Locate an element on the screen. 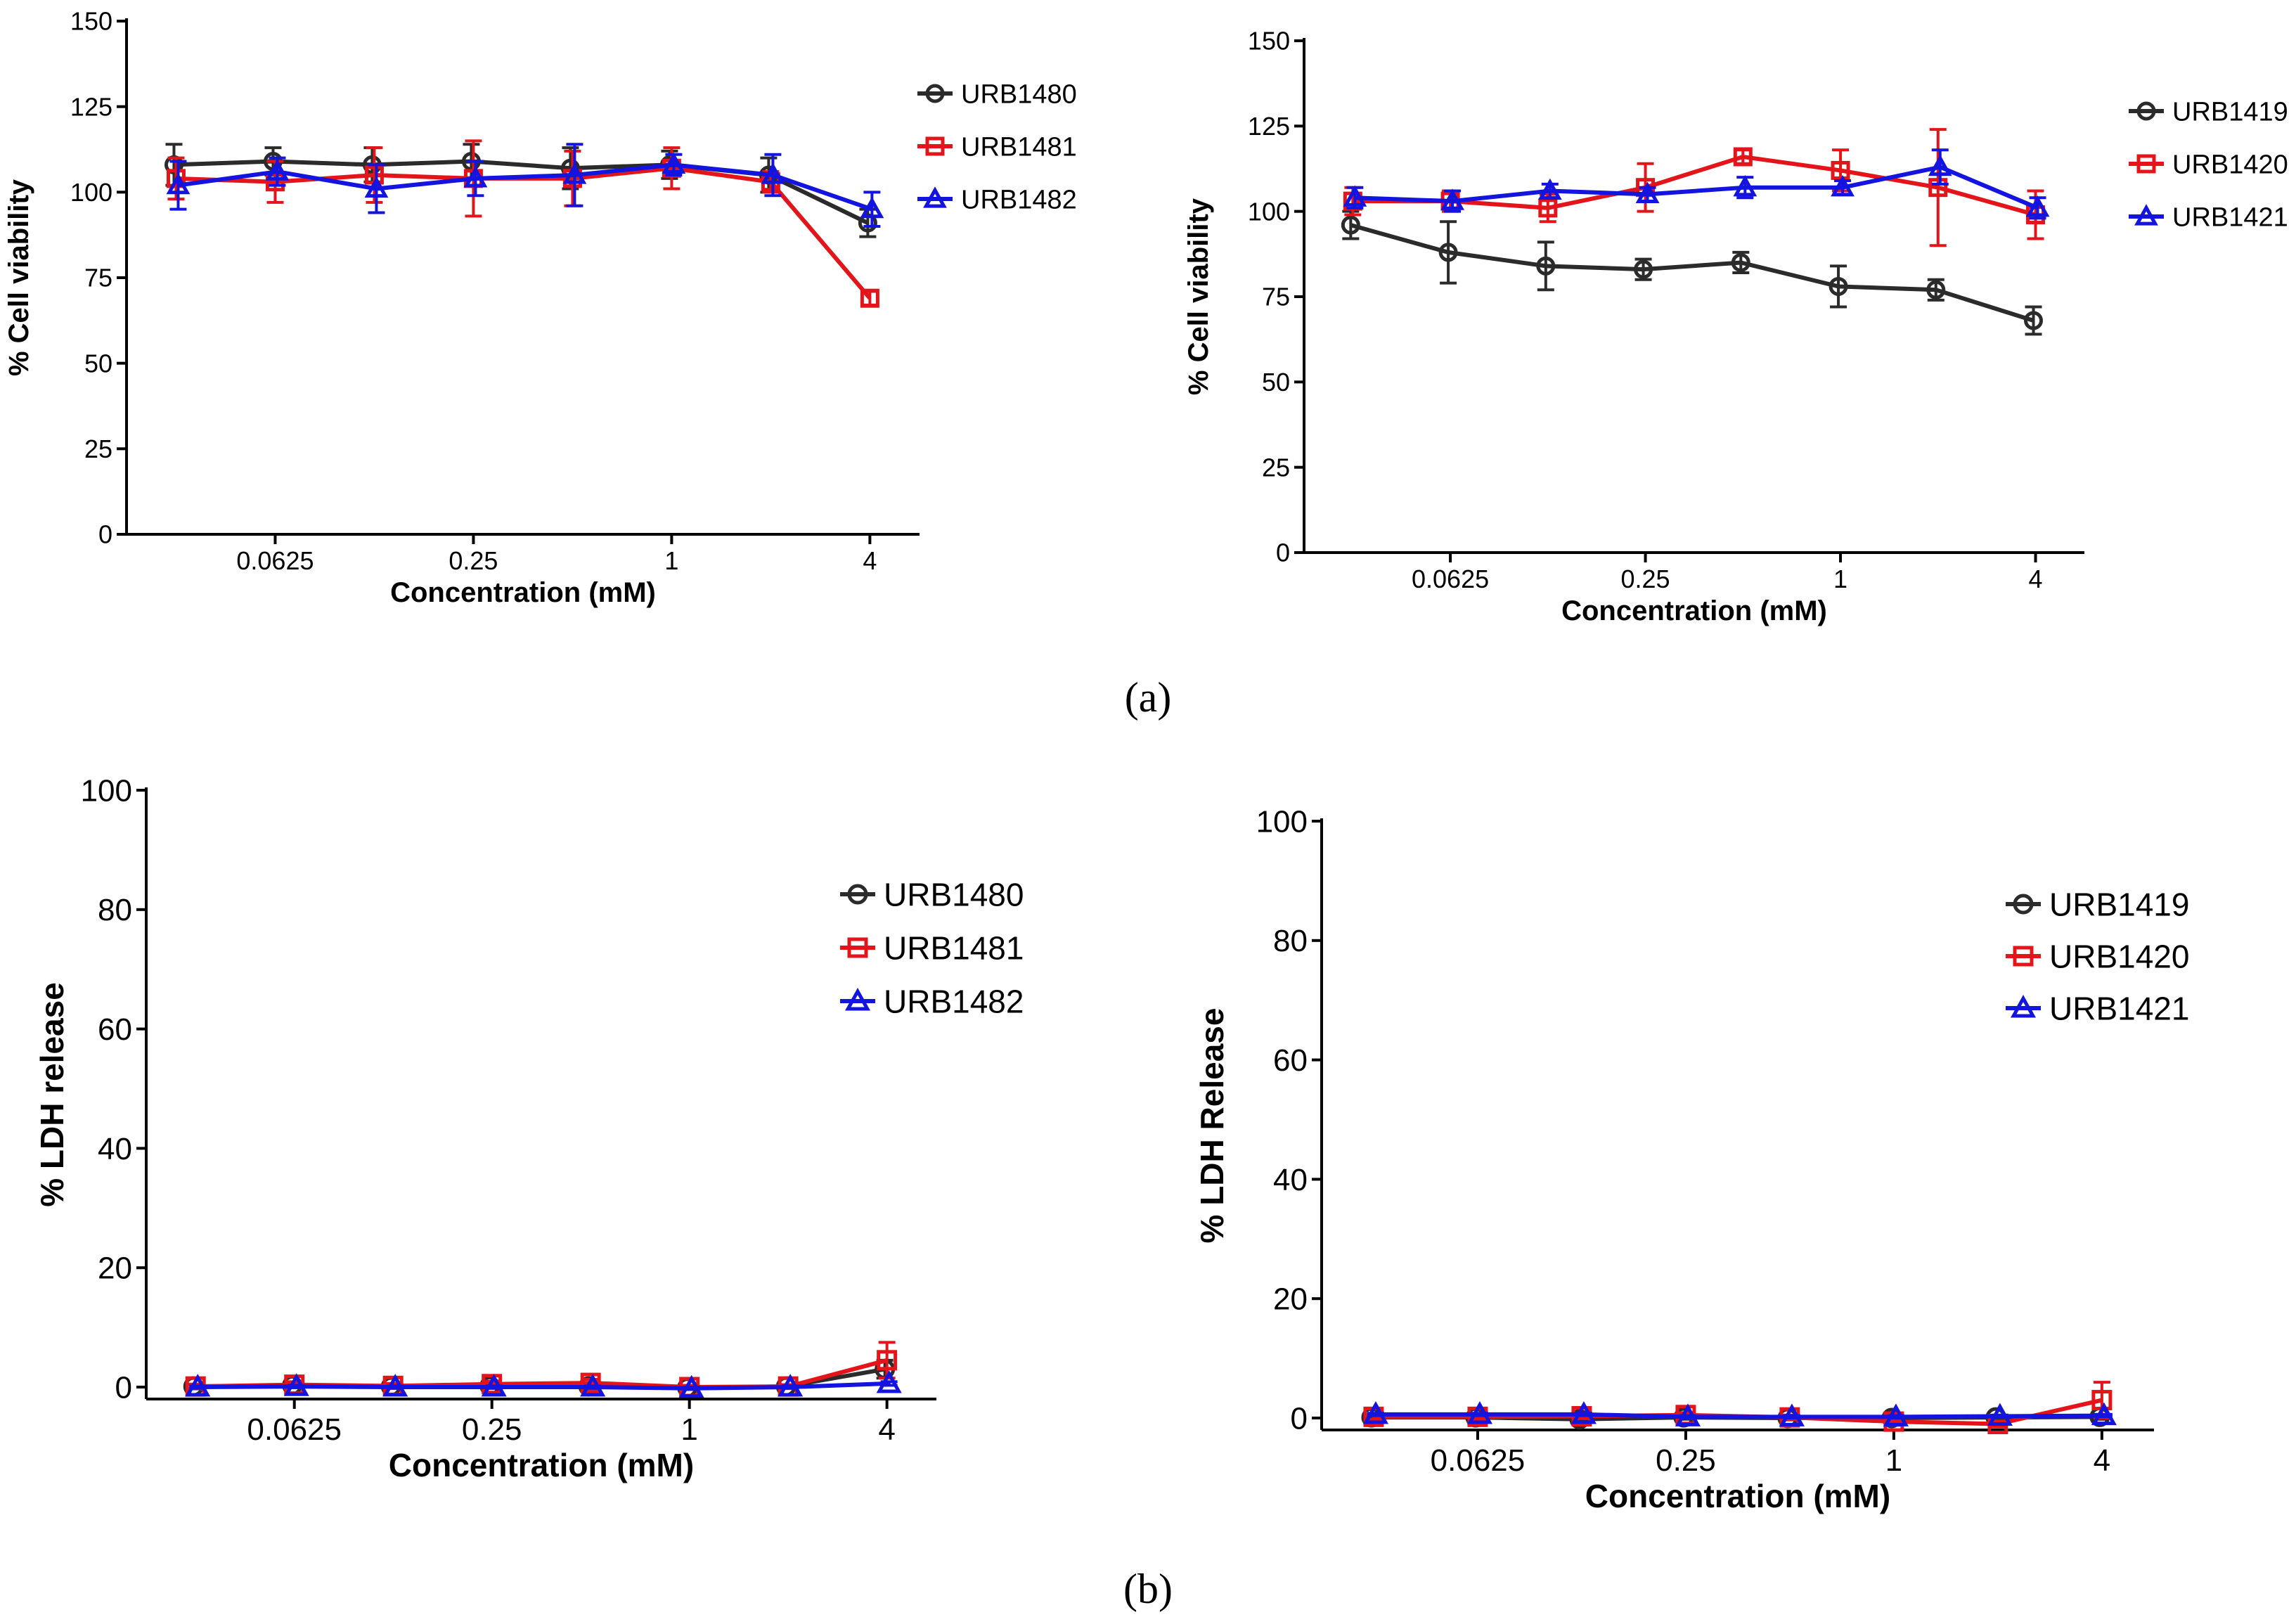 The image size is (2296, 1624). legend: URB1480 URB1481 URB1482 is located at coordinates (997, 147).